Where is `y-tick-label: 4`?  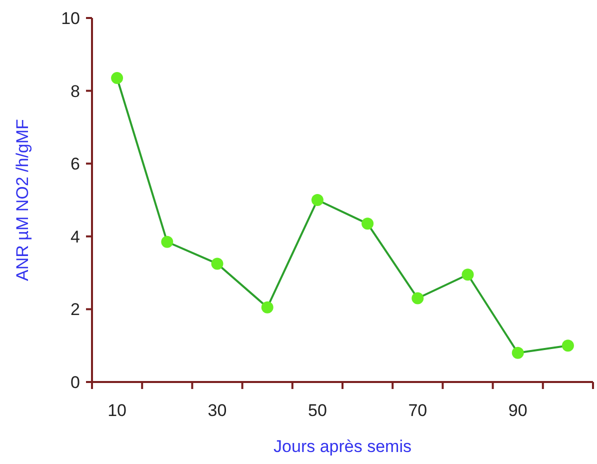 y-tick-label: 4 is located at coordinates (75, 236).